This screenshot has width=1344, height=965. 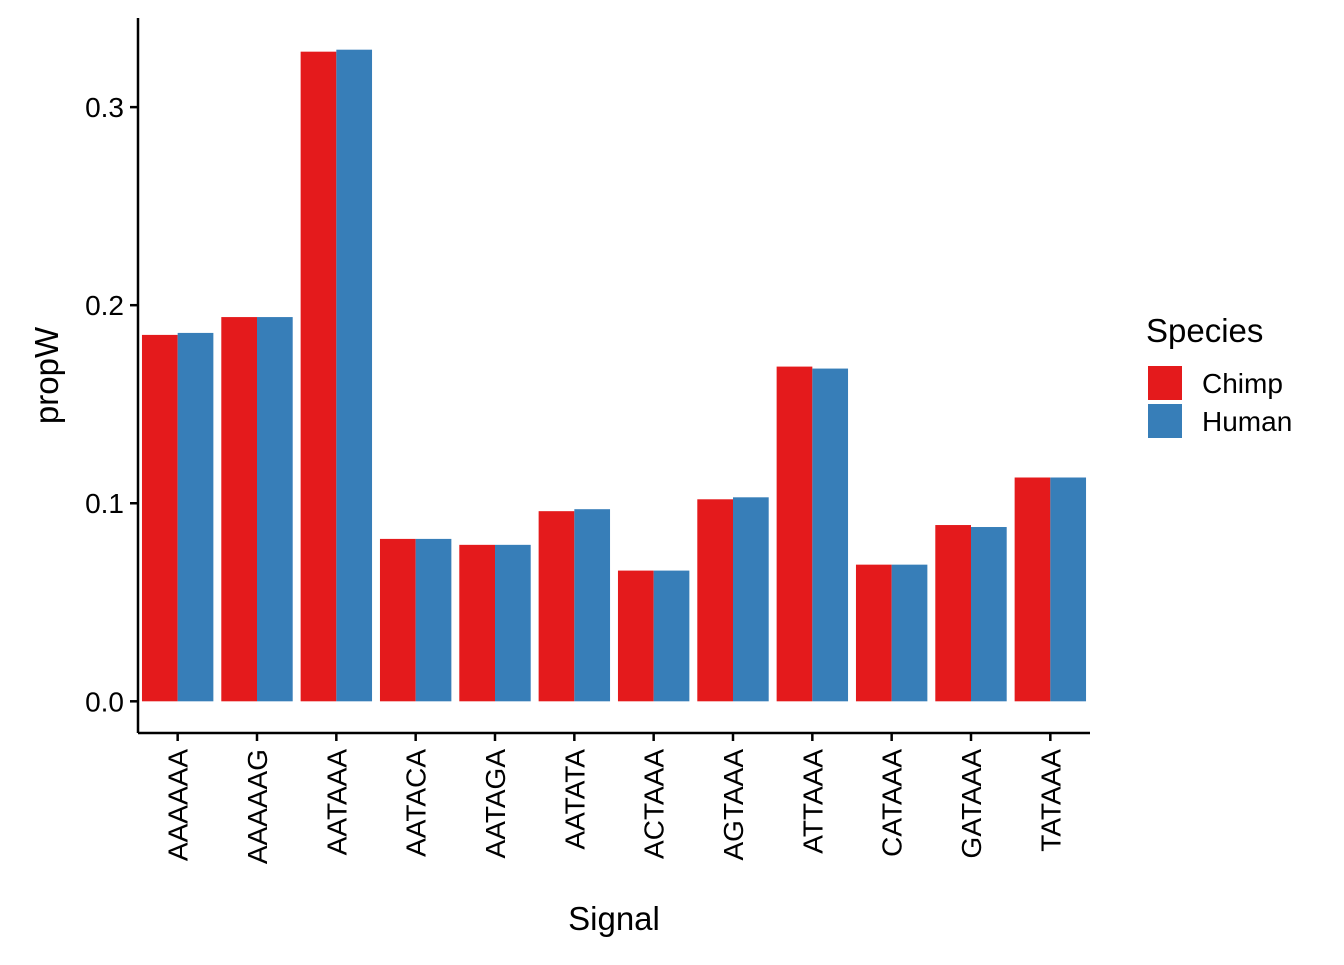 I want to click on x-axis-title: Signal, so click(x=614, y=918).